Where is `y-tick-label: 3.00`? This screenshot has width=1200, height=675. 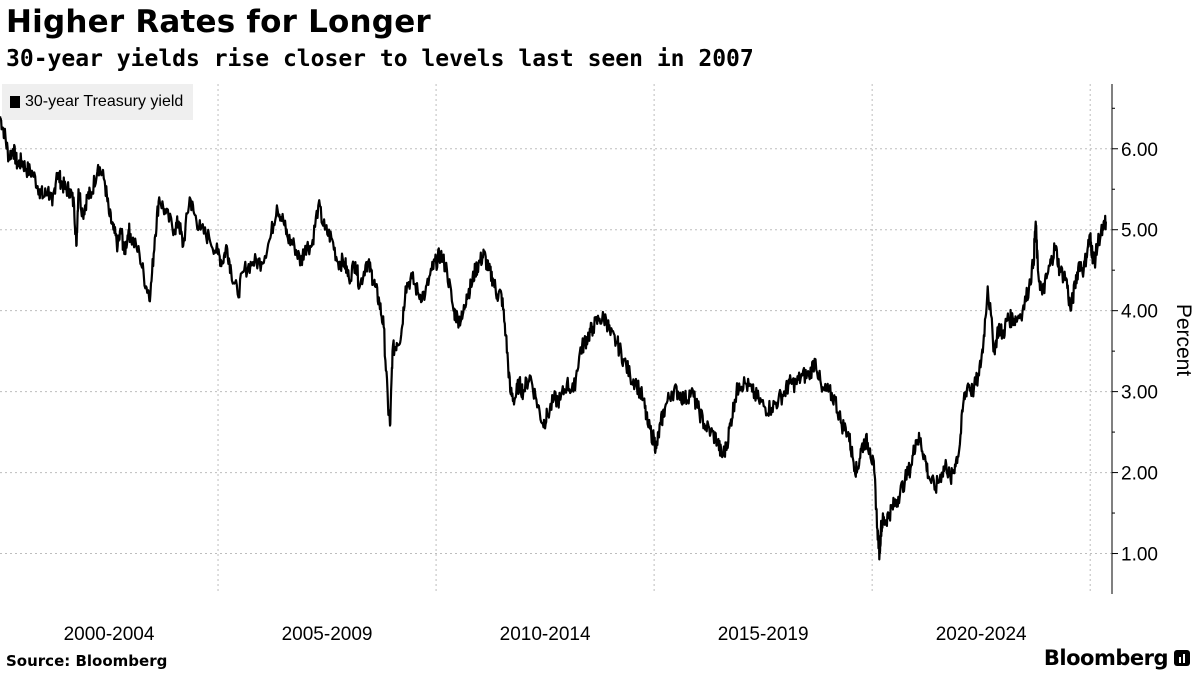
y-tick-label: 3.00 is located at coordinates (1139, 393).